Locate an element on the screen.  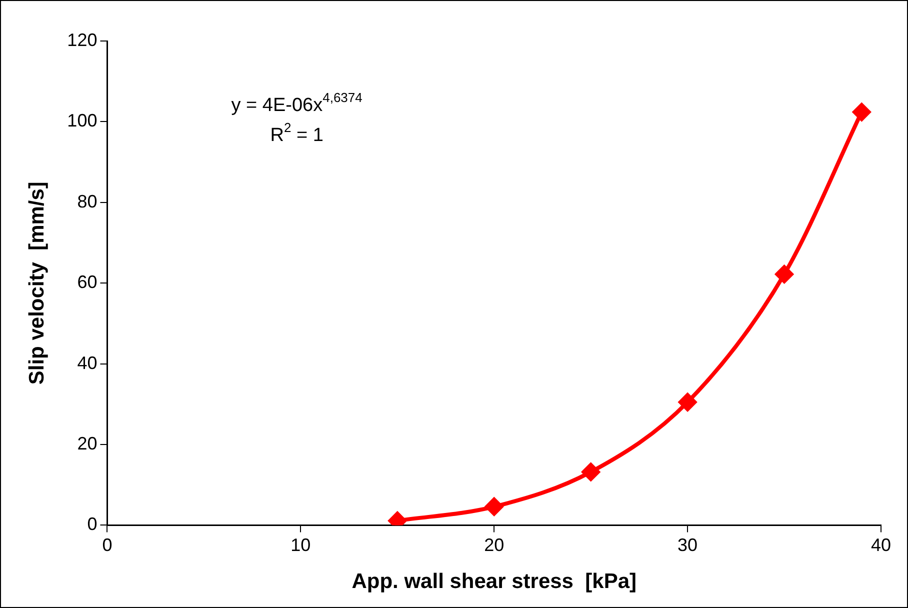
x-tick-label: 40 is located at coordinates (881, 544).